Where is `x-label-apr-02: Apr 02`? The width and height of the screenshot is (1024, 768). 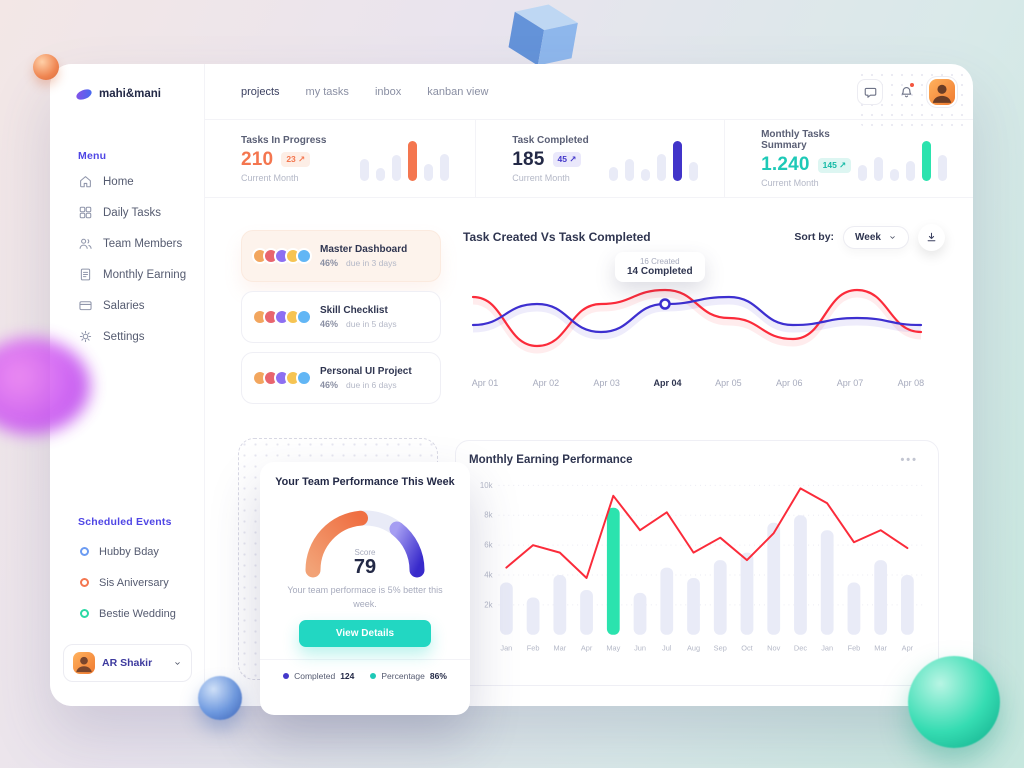 x-label-apr-02: Apr 02 is located at coordinates (546, 383).